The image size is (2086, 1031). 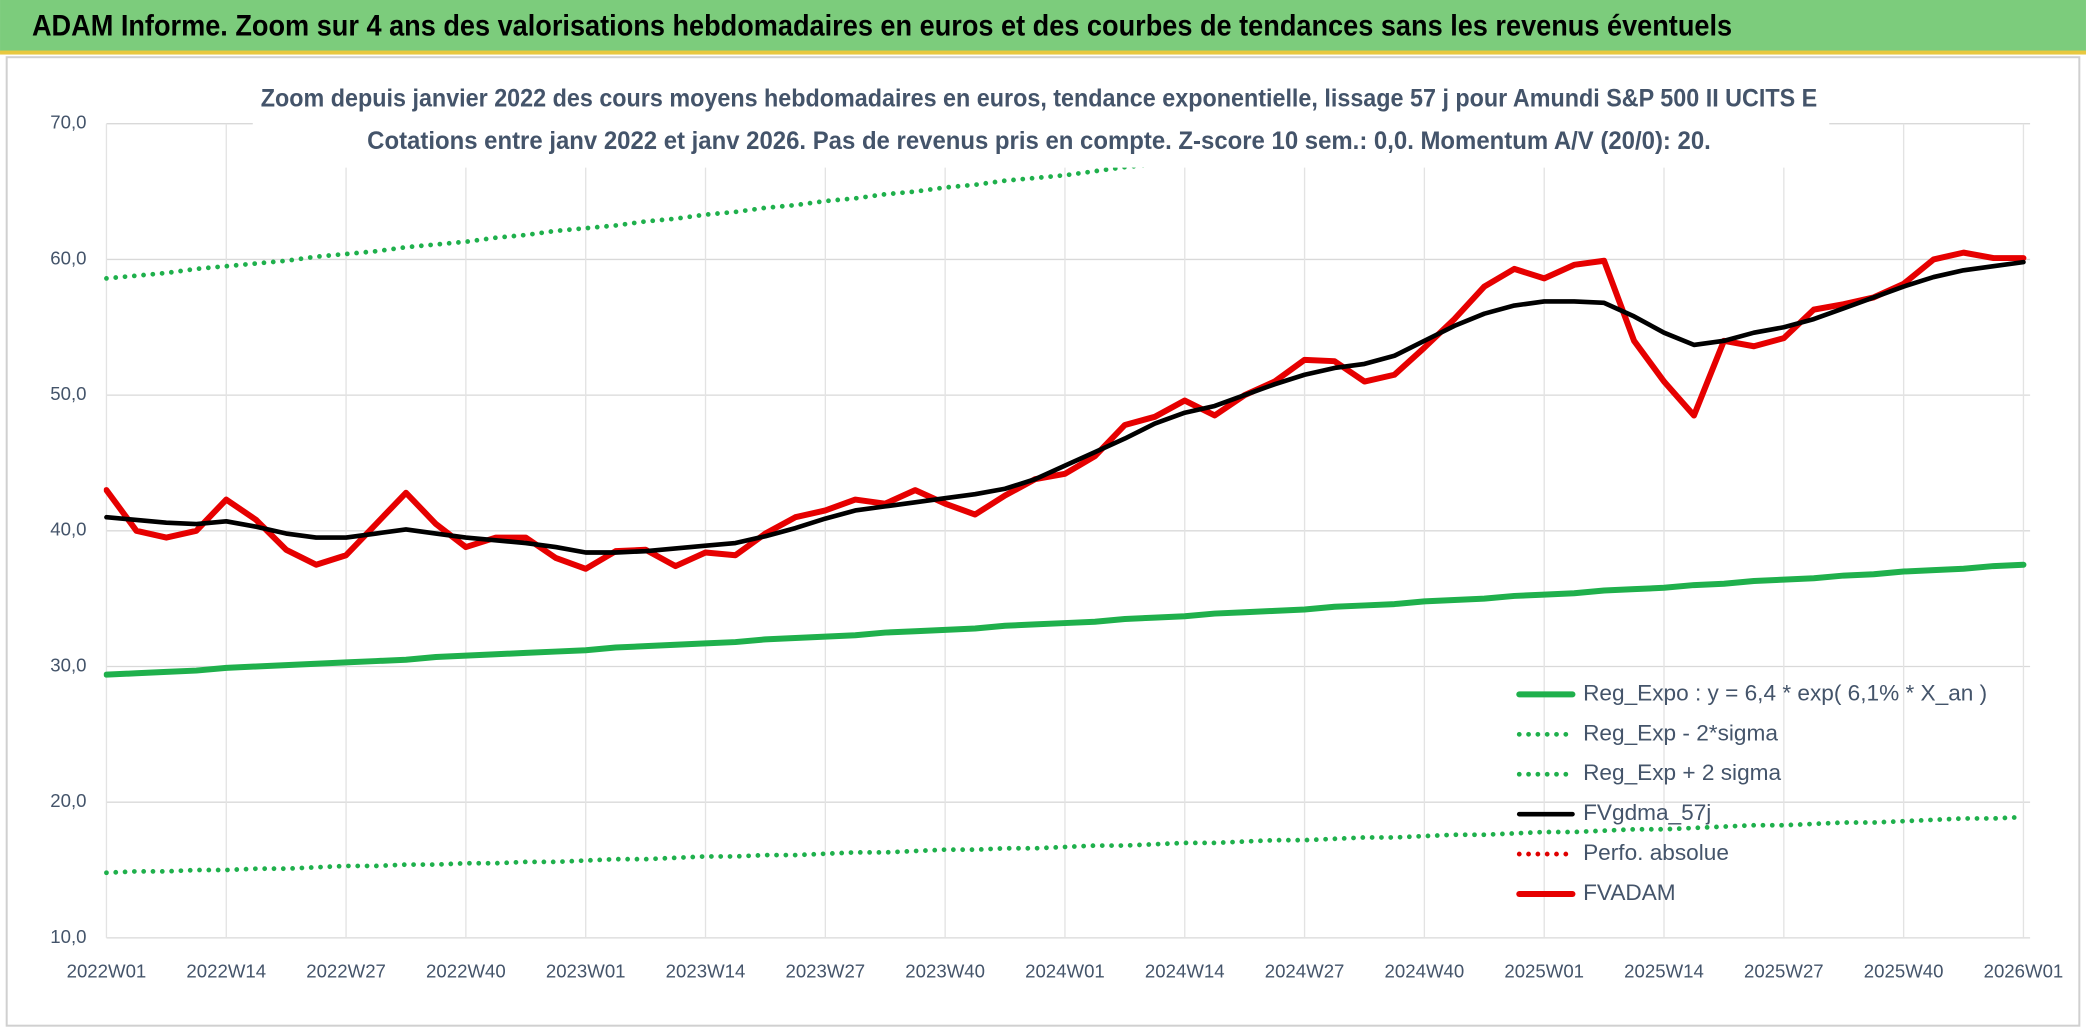 I want to click on y-tick-label: 70,0, so click(x=68, y=122).